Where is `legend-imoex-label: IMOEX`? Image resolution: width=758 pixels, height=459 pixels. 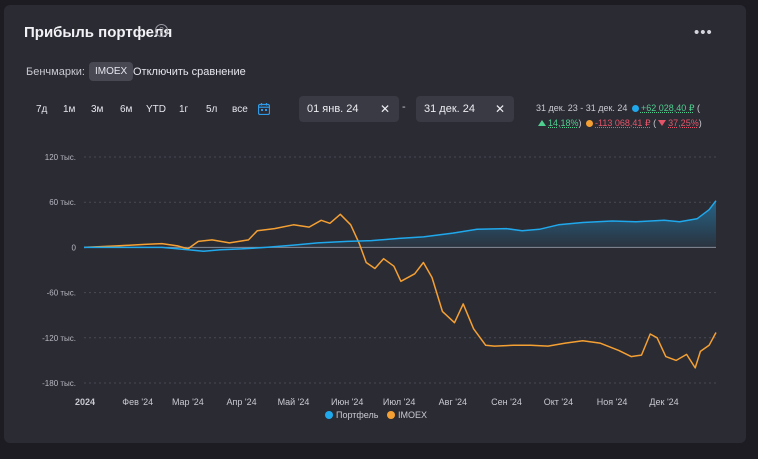
legend-imoex-label: IMOEX is located at coordinates (412, 415).